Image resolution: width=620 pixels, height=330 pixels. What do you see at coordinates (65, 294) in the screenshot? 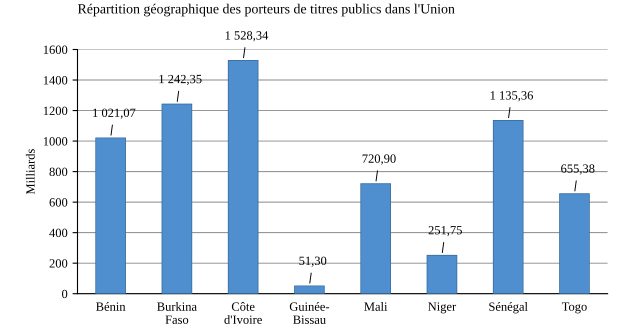
I see `y-tick-label: 0` at bounding box center [65, 294].